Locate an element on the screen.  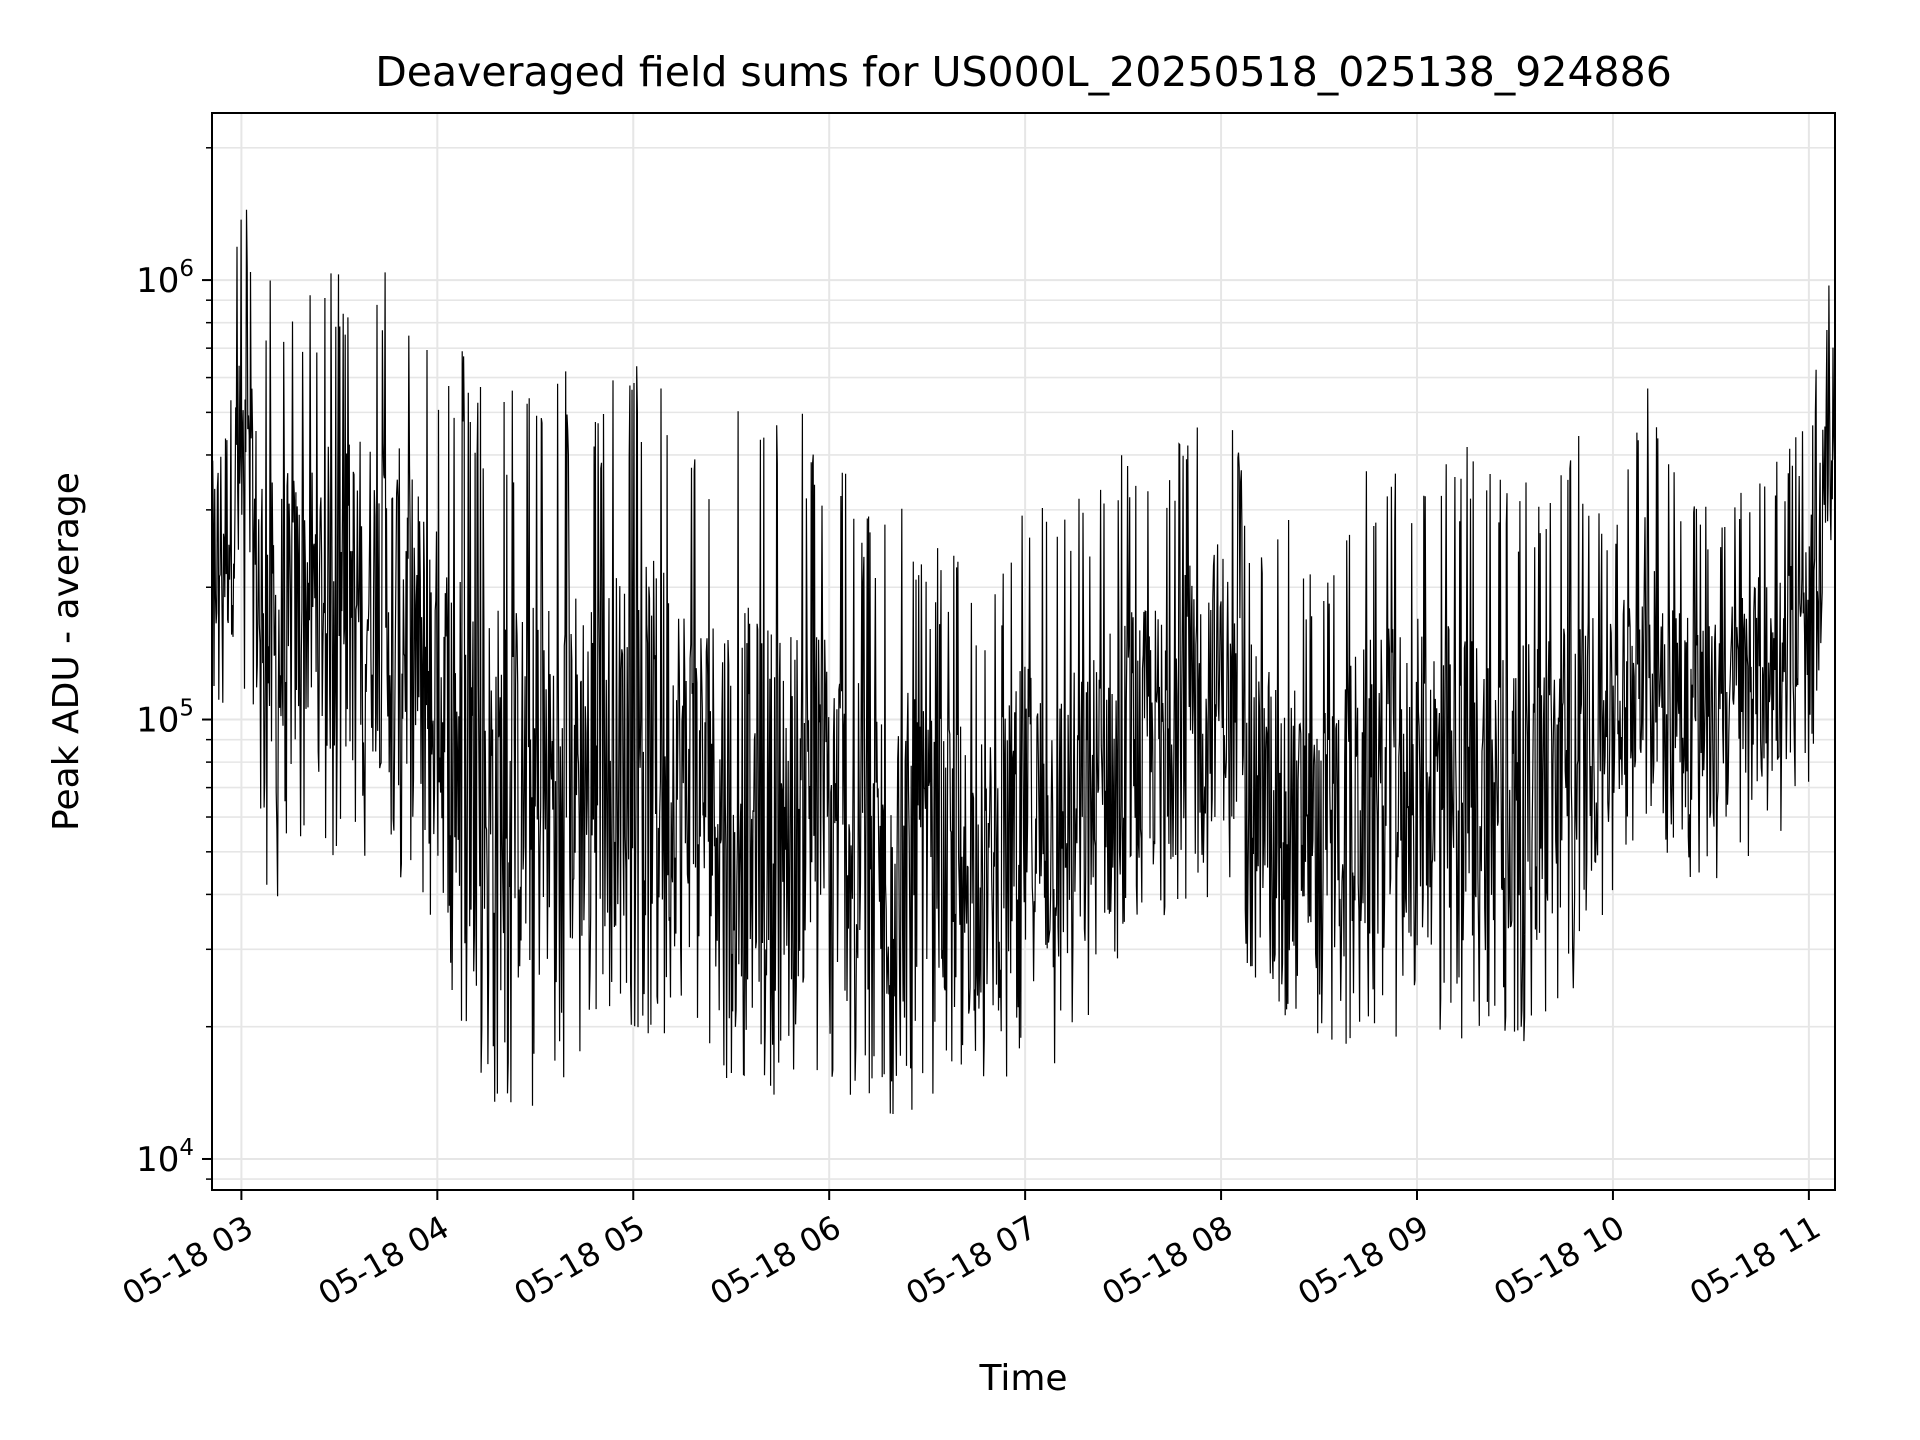
y-tick-label: 10⁴ is located at coordinates (165, 1157).